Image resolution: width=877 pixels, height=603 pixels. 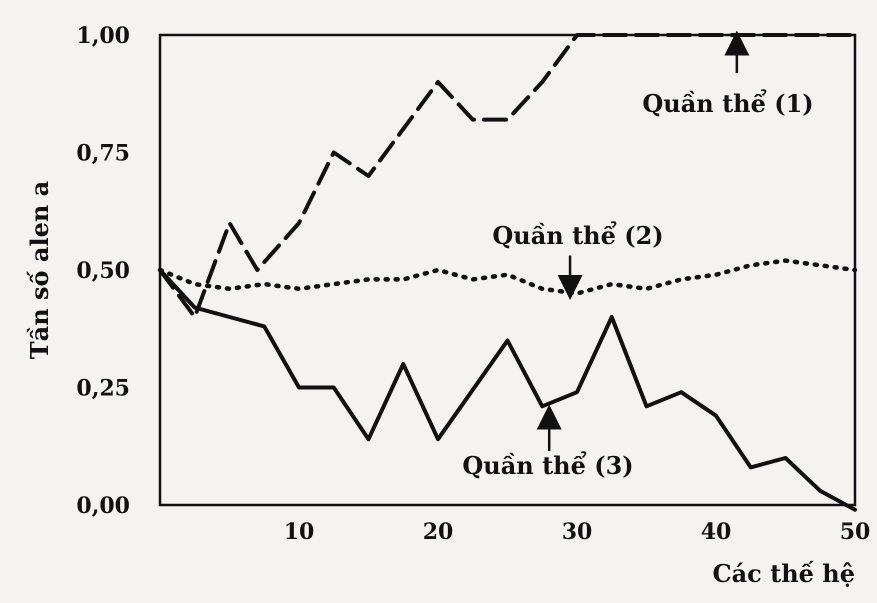 What do you see at coordinates (577, 235) in the screenshot?
I see `annotation-label-2: Quần thể (2)` at bounding box center [577, 235].